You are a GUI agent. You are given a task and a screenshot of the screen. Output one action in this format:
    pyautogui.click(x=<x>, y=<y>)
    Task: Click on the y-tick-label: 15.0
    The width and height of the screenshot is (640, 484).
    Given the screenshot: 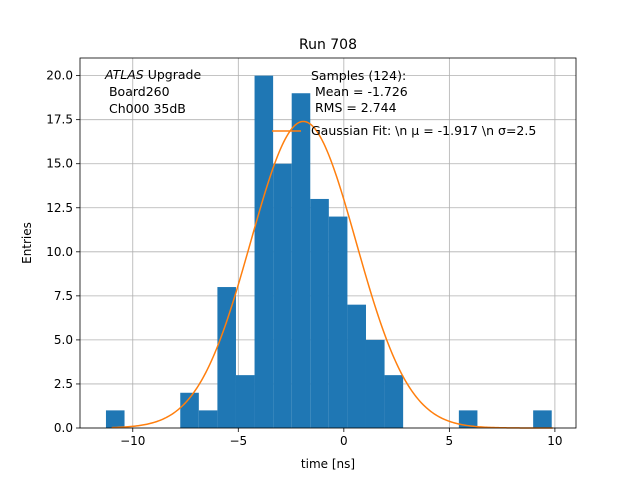 What is the action you would take?
    pyautogui.click(x=59, y=164)
    